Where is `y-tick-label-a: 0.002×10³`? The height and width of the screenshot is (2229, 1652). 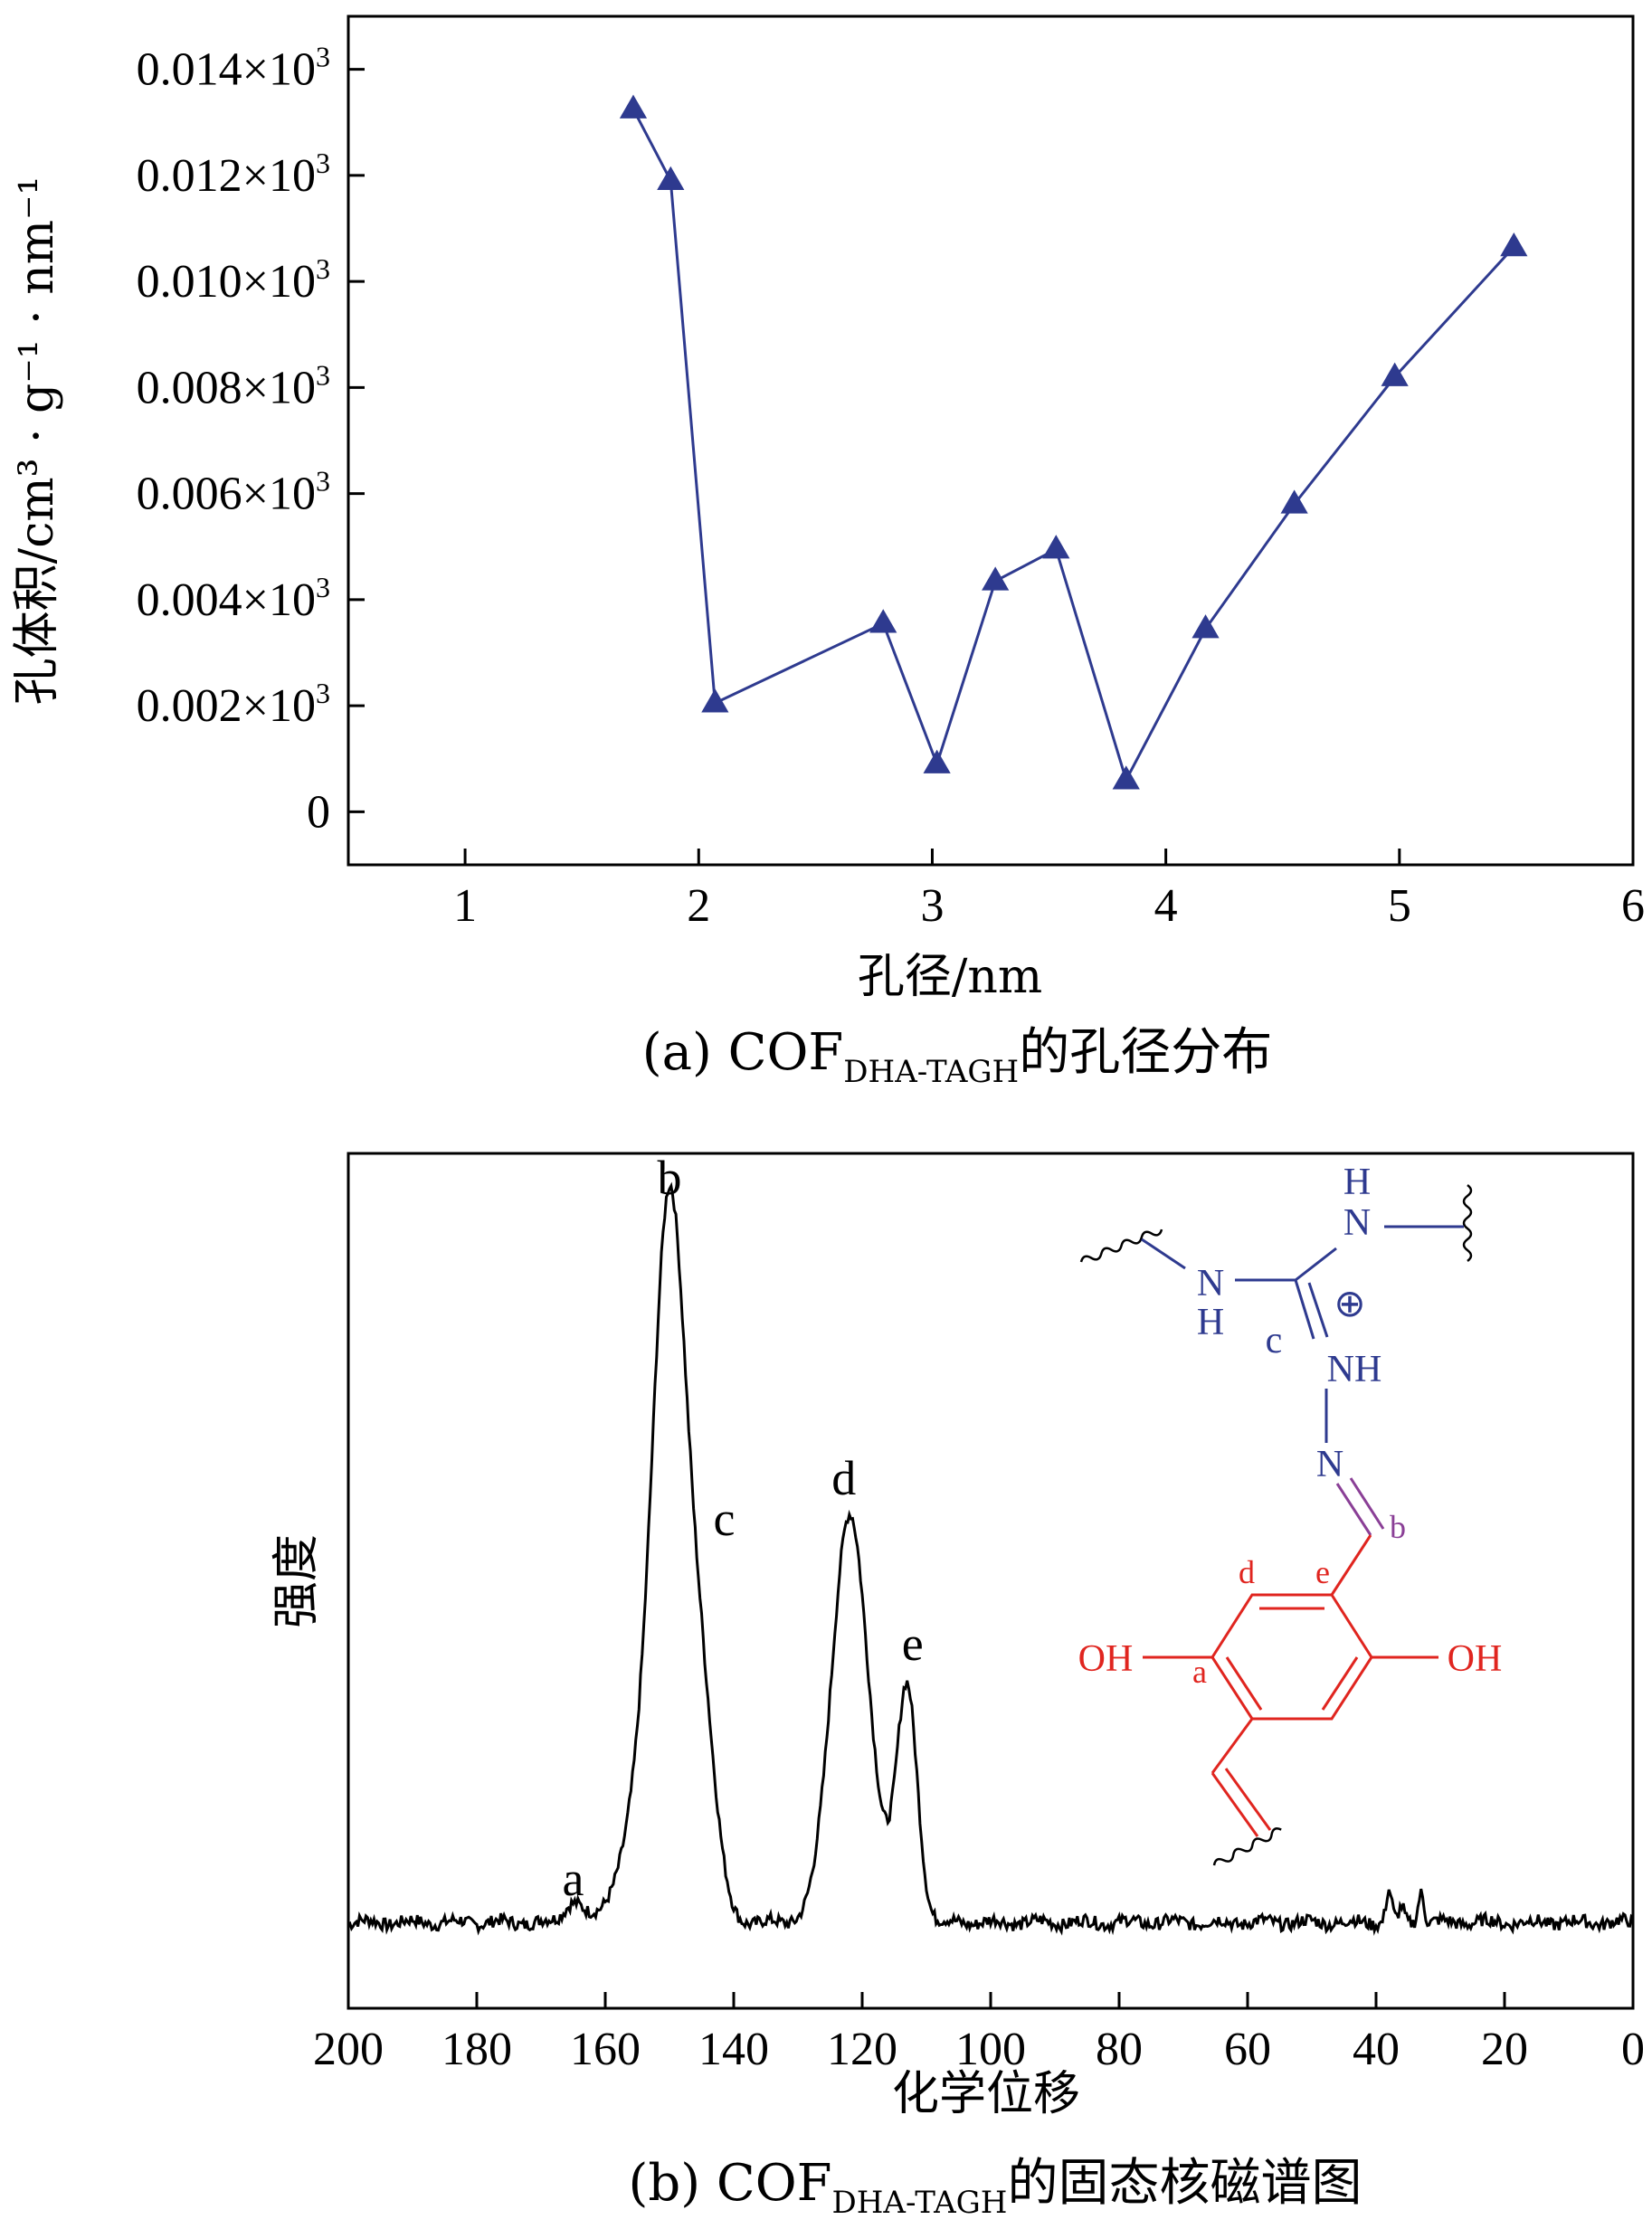 y-tick-label-a: 0.002×10³ is located at coordinates (233, 704).